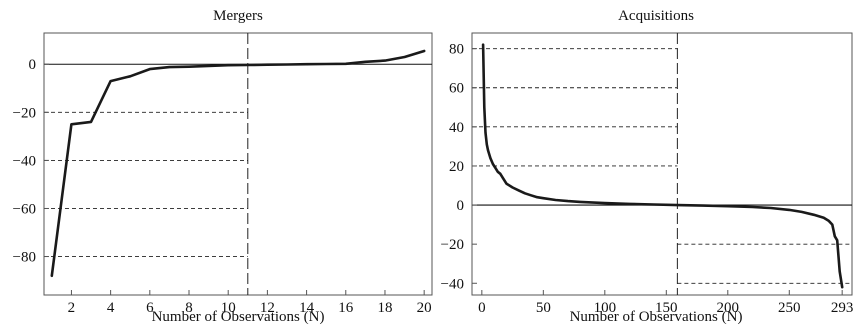 The width and height of the screenshot is (864, 328). Describe the element at coordinates (424, 308) in the screenshot. I see `mergers-x-tick-label: 20` at that location.